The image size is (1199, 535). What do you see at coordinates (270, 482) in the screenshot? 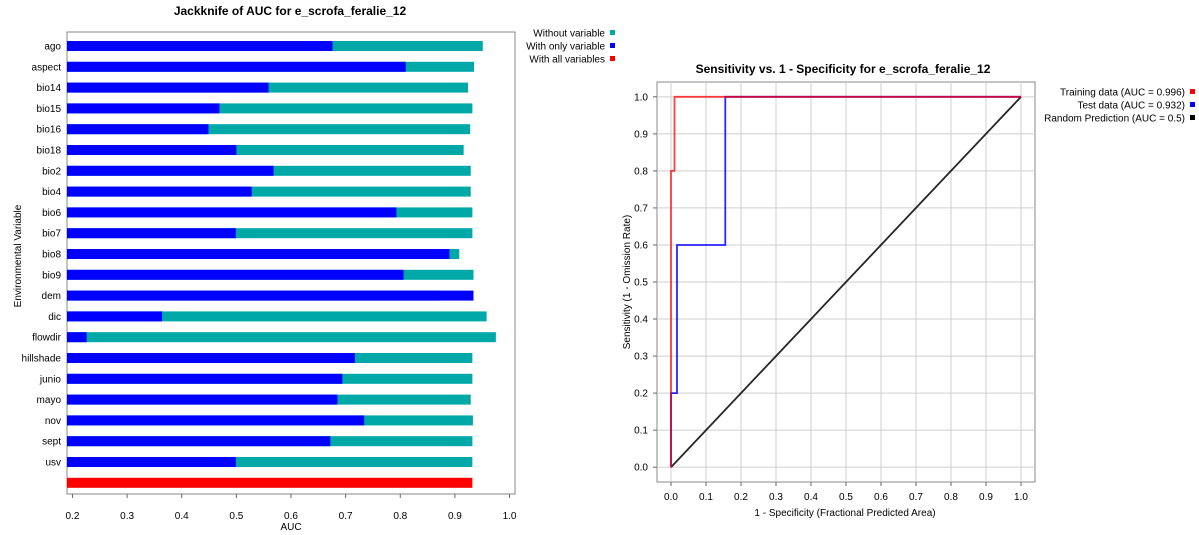
I see `bar-with-all-variables` at bounding box center [270, 482].